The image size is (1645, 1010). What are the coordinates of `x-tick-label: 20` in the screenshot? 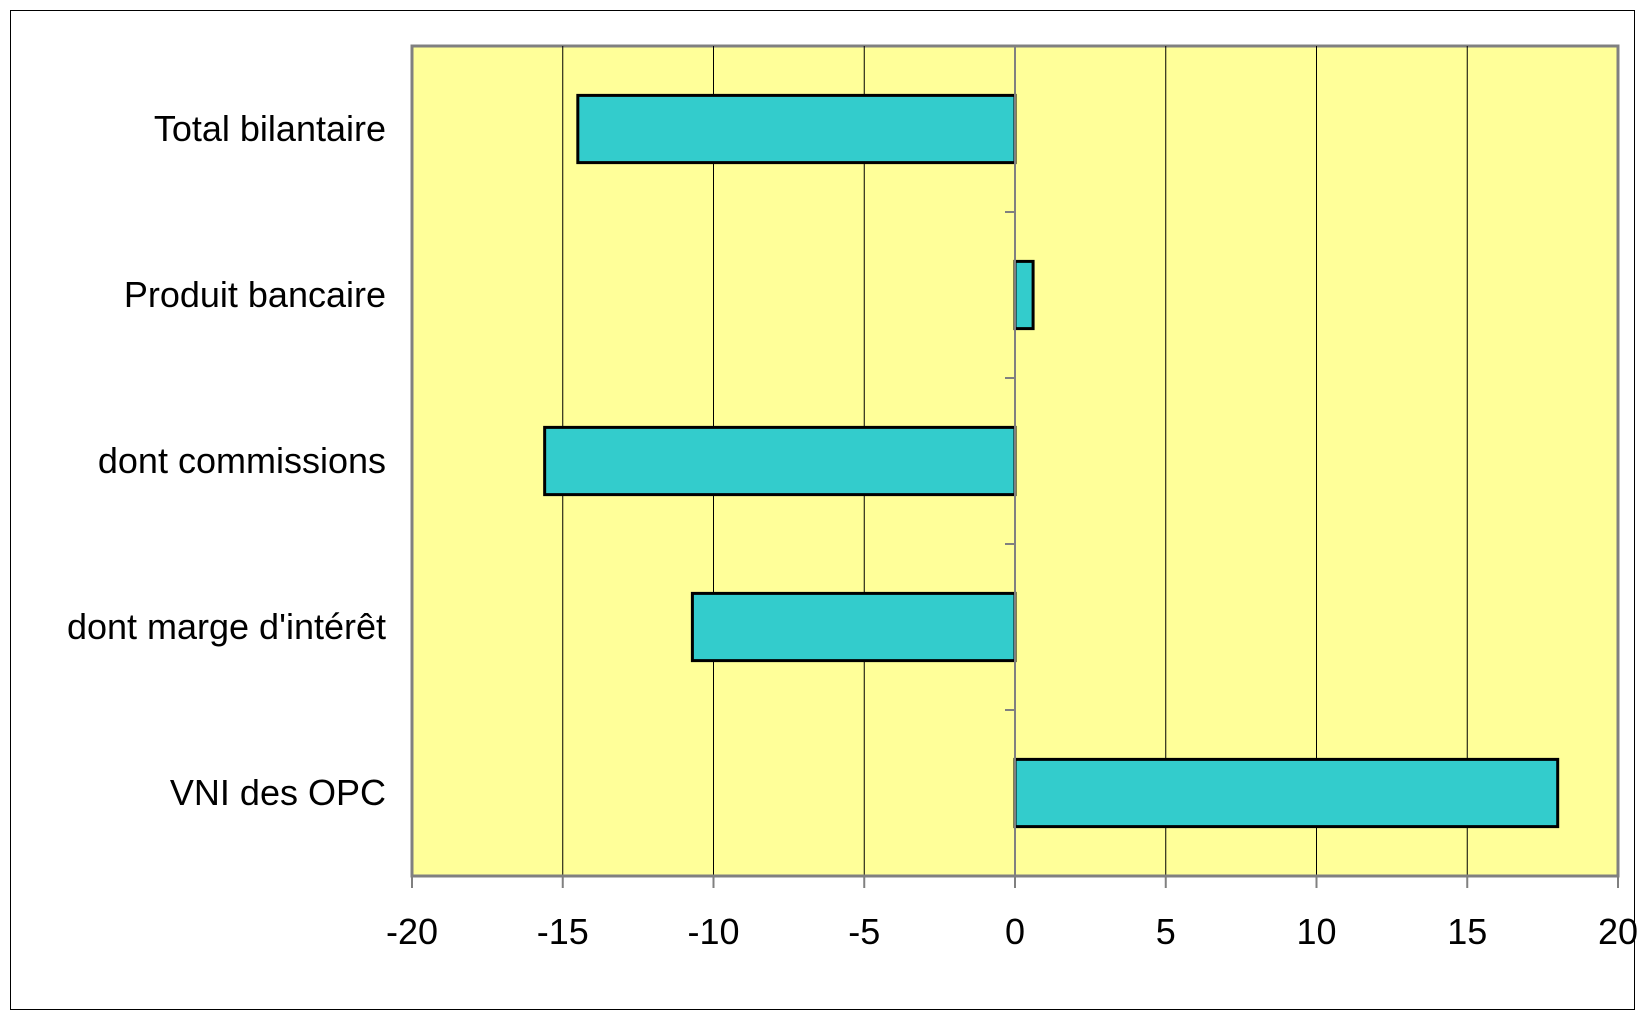 It's located at (1618, 931).